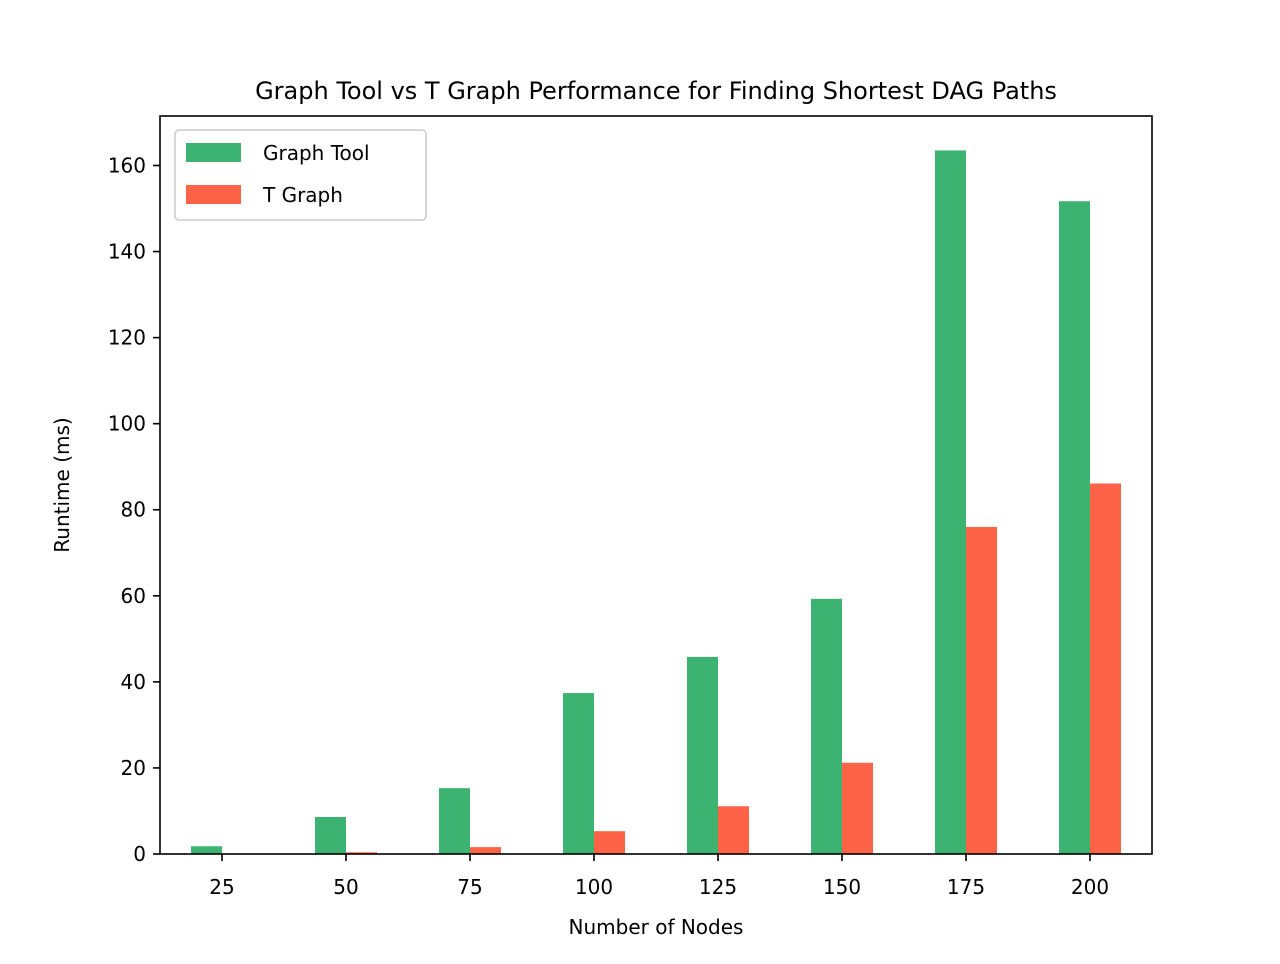  Describe the element at coordinates (62, 484) in the screenshot. I see `y-axis-label: Runtime (ms)` at that location.